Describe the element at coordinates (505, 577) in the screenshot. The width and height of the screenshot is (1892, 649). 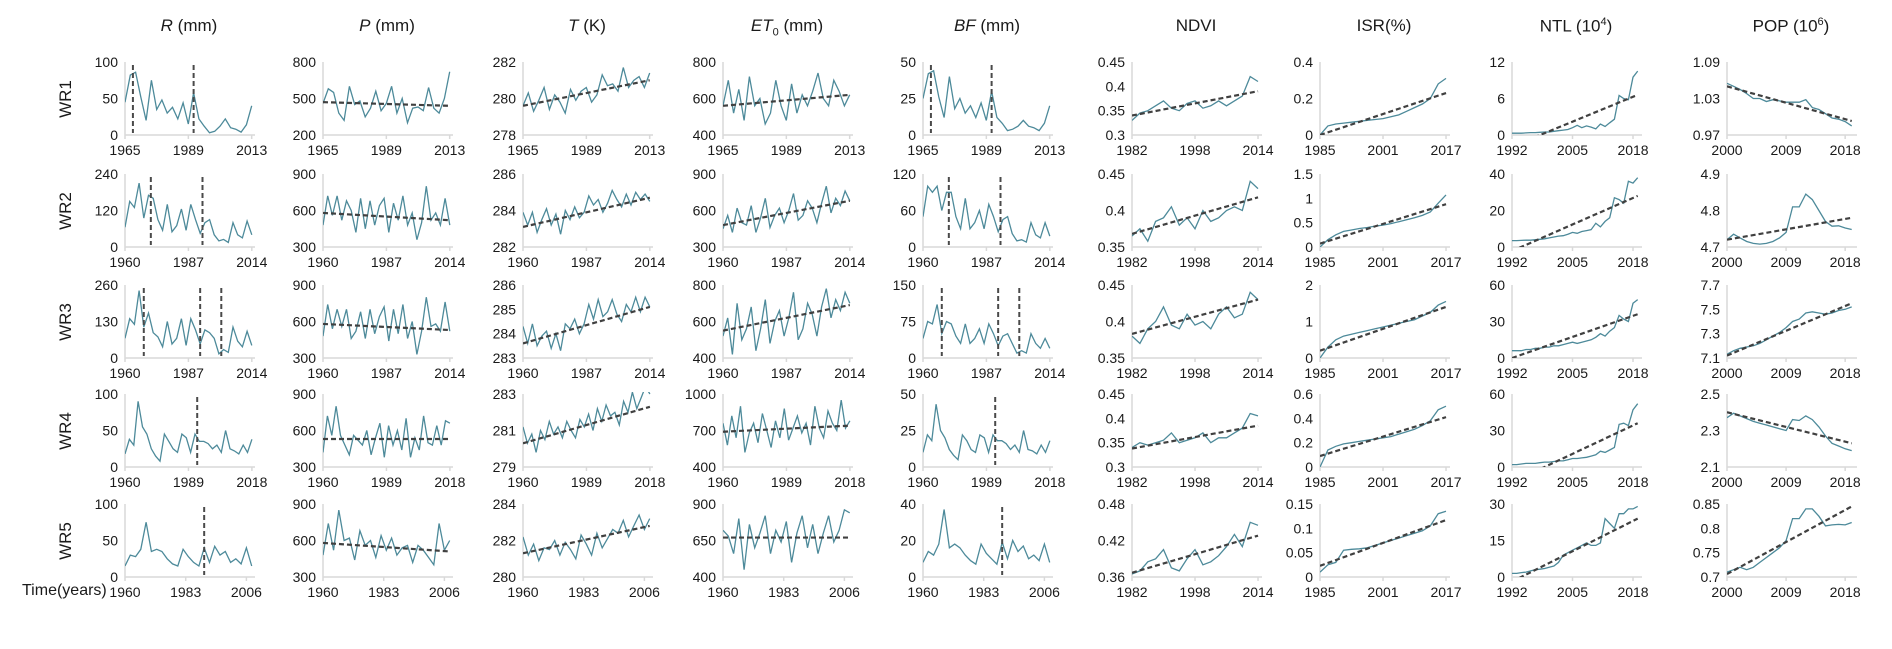
I see `y-tick-label: 280` at that location.